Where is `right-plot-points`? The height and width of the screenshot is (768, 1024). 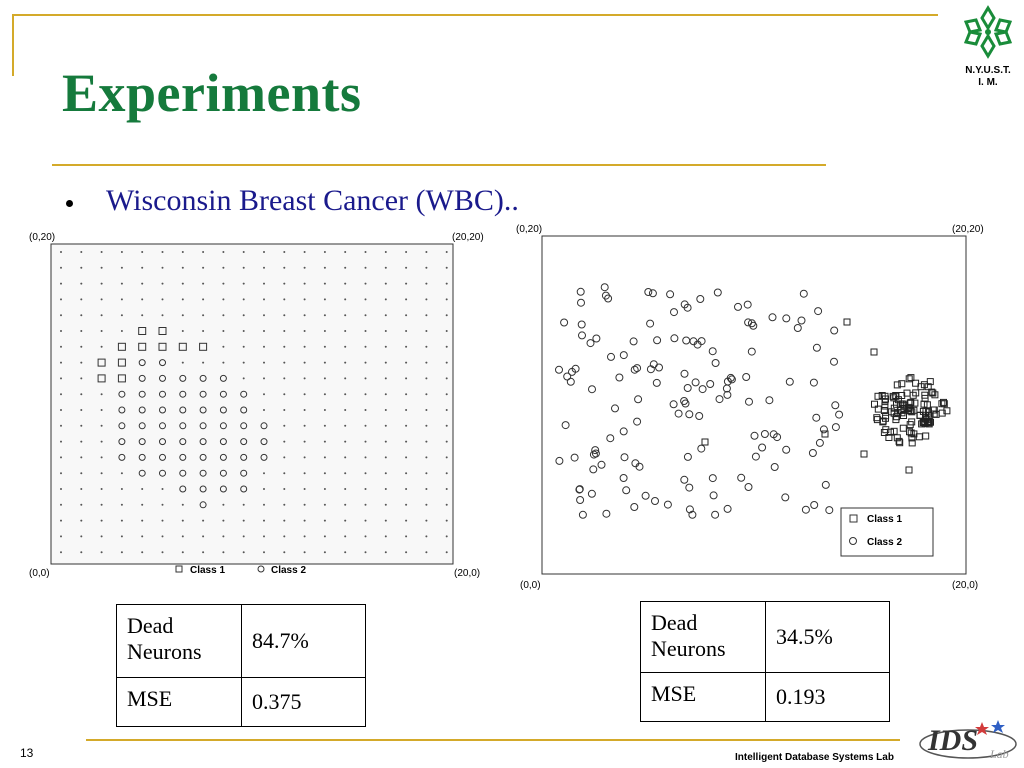 right-plot-points is located at coordinates (753, 401).